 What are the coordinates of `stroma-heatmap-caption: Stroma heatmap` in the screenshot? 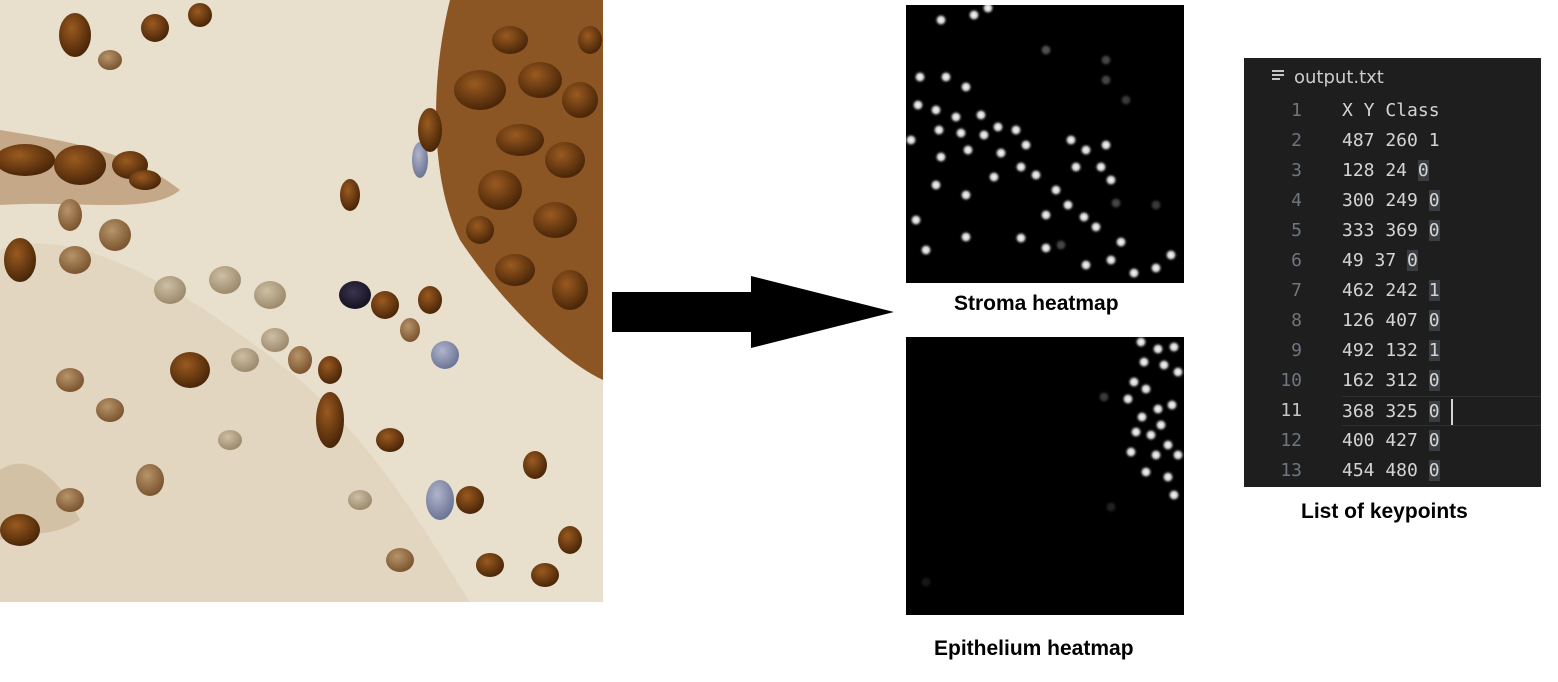 It's located at (1036, 304).